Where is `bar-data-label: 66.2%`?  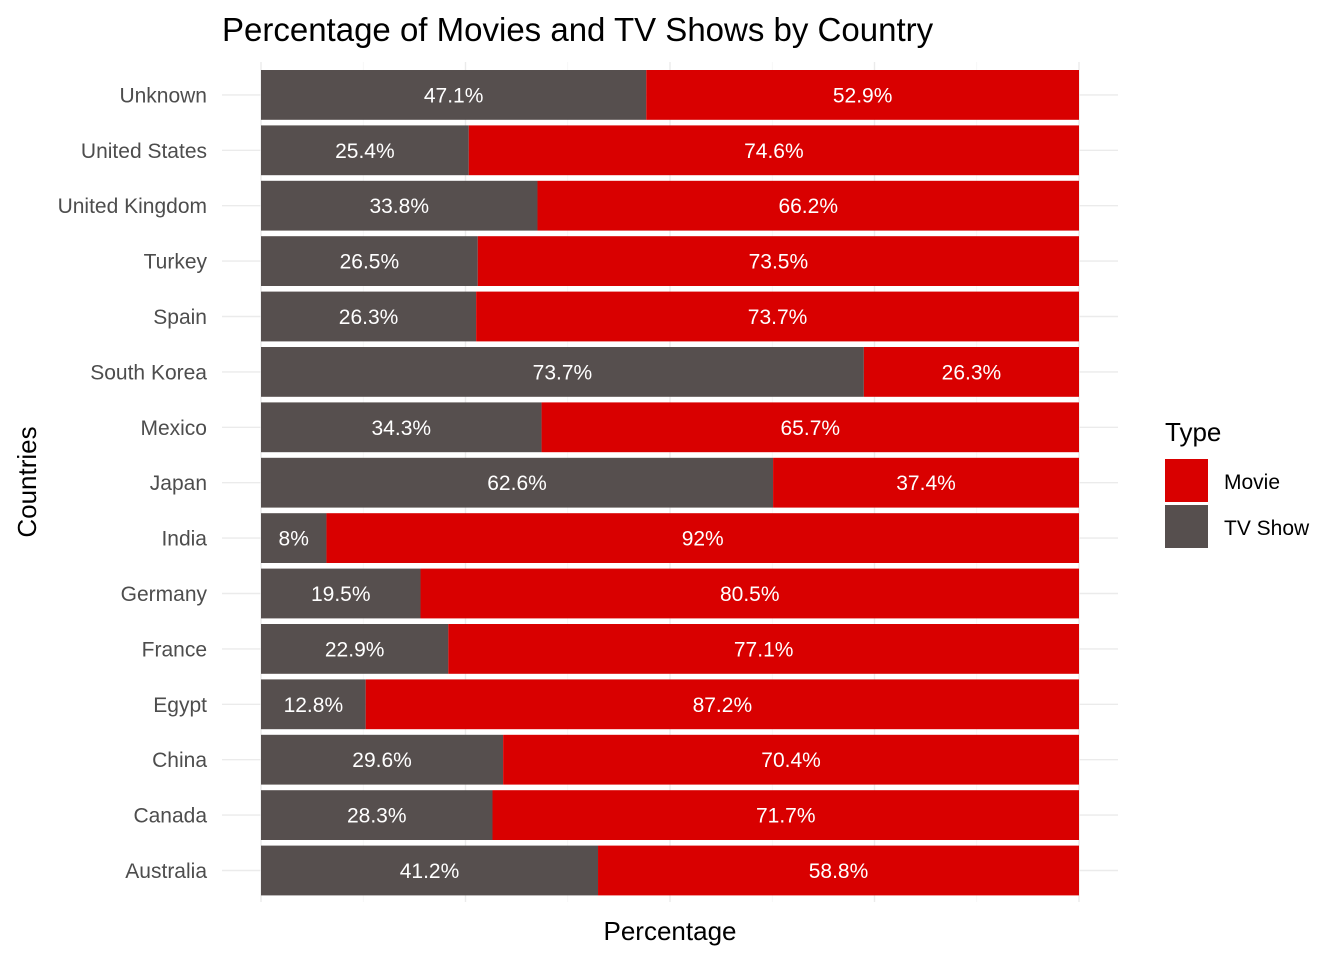 bar-data-label: 66.2% is located at coordinates (808, 206).